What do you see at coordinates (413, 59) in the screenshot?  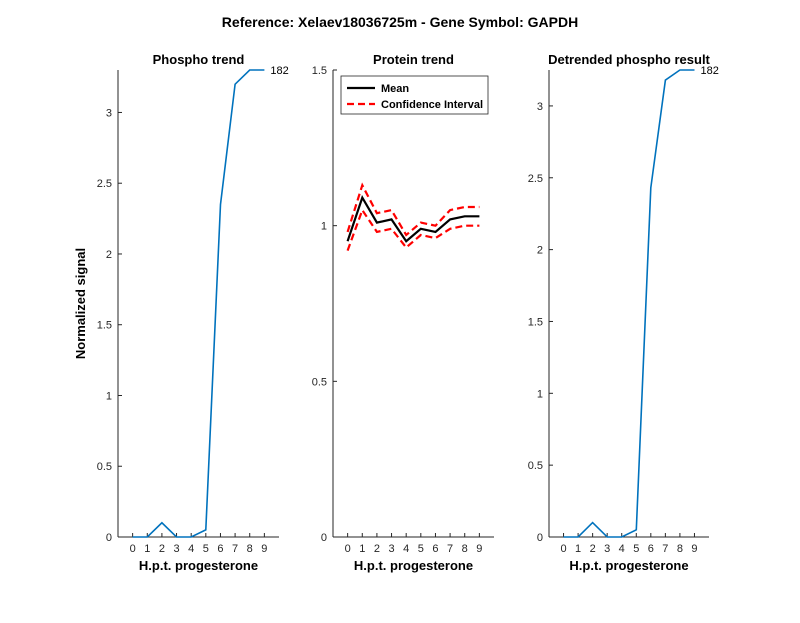 I see `panel-title: Protein trend` at bounding box center [413, 59].